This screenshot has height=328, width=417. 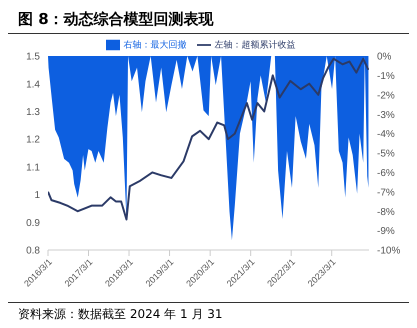 What do you see at coordinates (386, 232) in the screenshot?
I see `y2-tick-label: -9%` at bounding box center [386, 232].